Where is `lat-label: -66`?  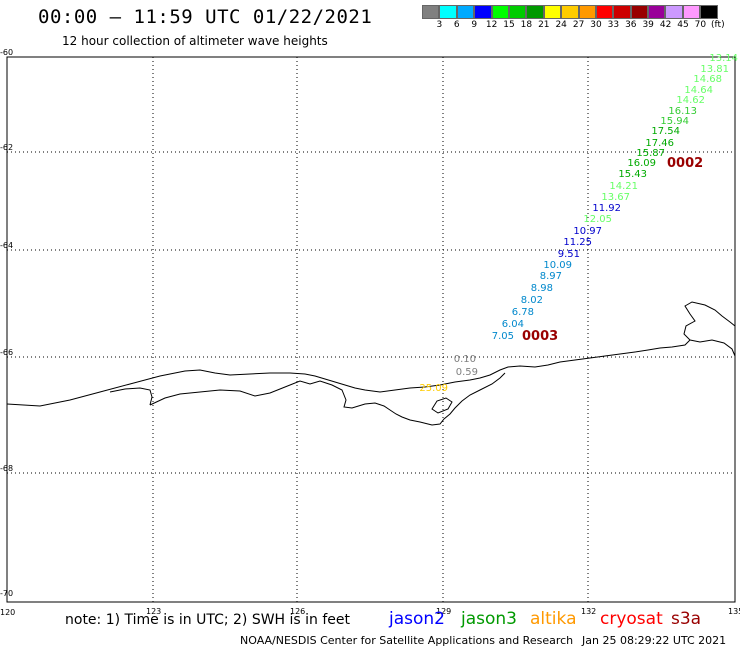 lat-label: -66 is located at coordinates (6, 352).